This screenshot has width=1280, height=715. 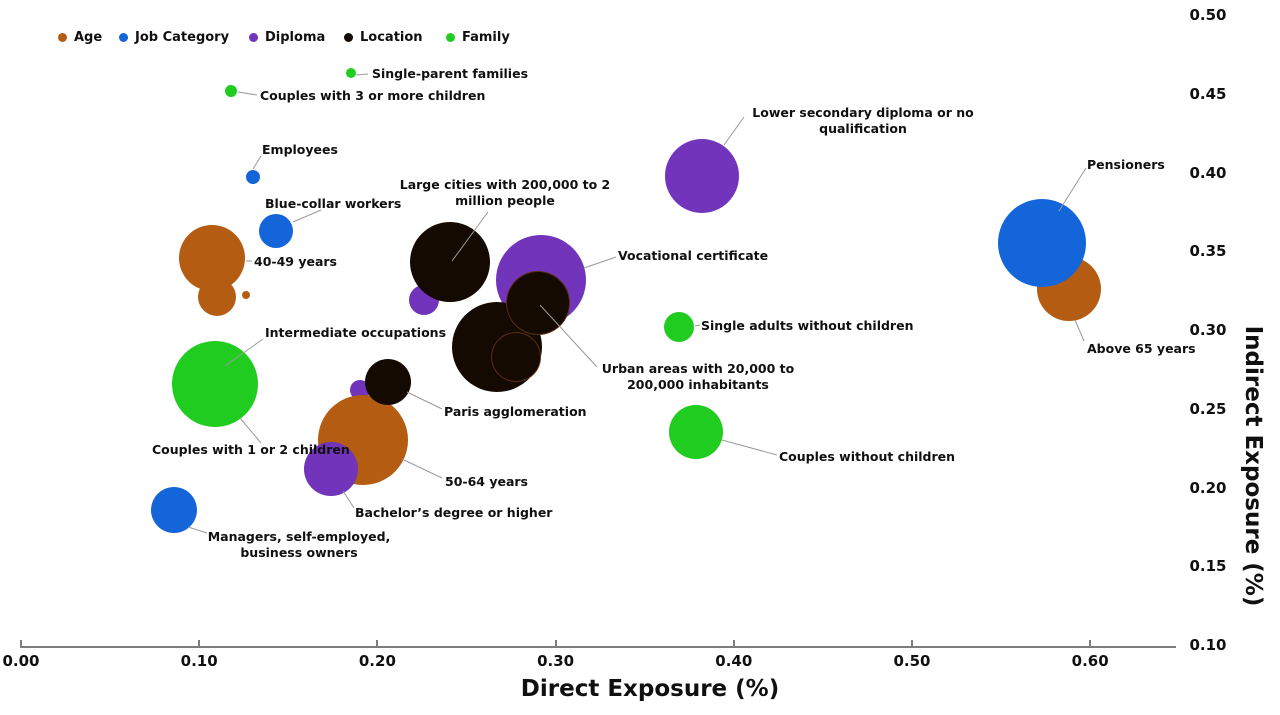 I want to click on x-tick-label-0.10: 0.10, so click(x=199, y=661).